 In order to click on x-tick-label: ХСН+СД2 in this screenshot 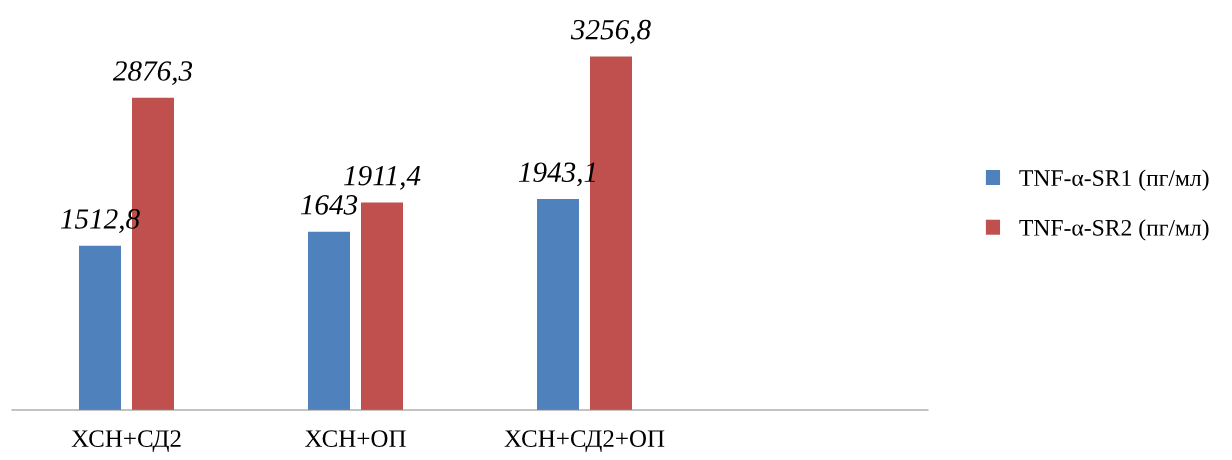, I will do `click(126, 441)`.